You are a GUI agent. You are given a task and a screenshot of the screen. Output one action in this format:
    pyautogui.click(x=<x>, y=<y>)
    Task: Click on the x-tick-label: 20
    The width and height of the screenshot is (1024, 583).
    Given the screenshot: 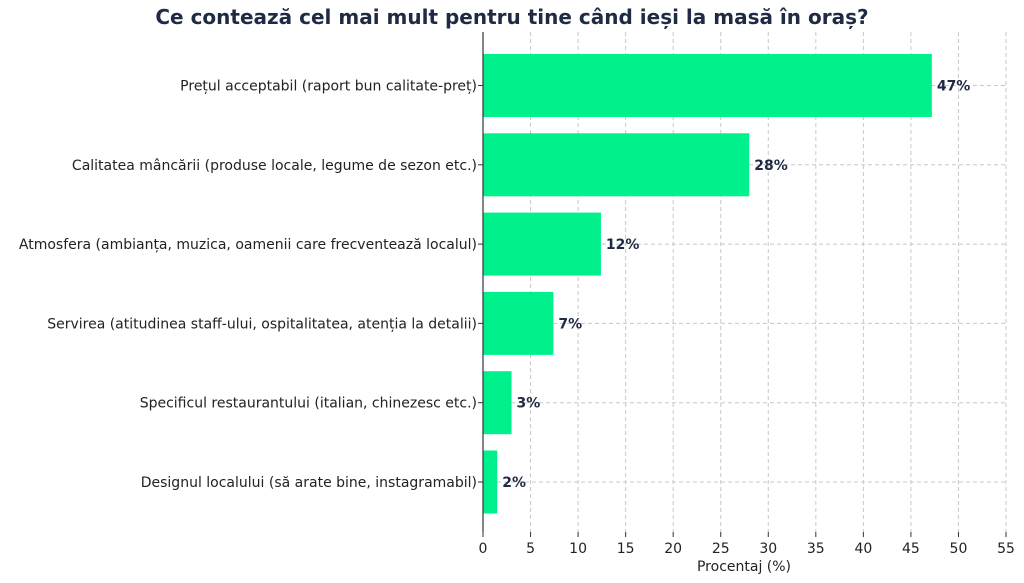 What is the action you would take?
    pyautogui.click(x=673, y=549)
    